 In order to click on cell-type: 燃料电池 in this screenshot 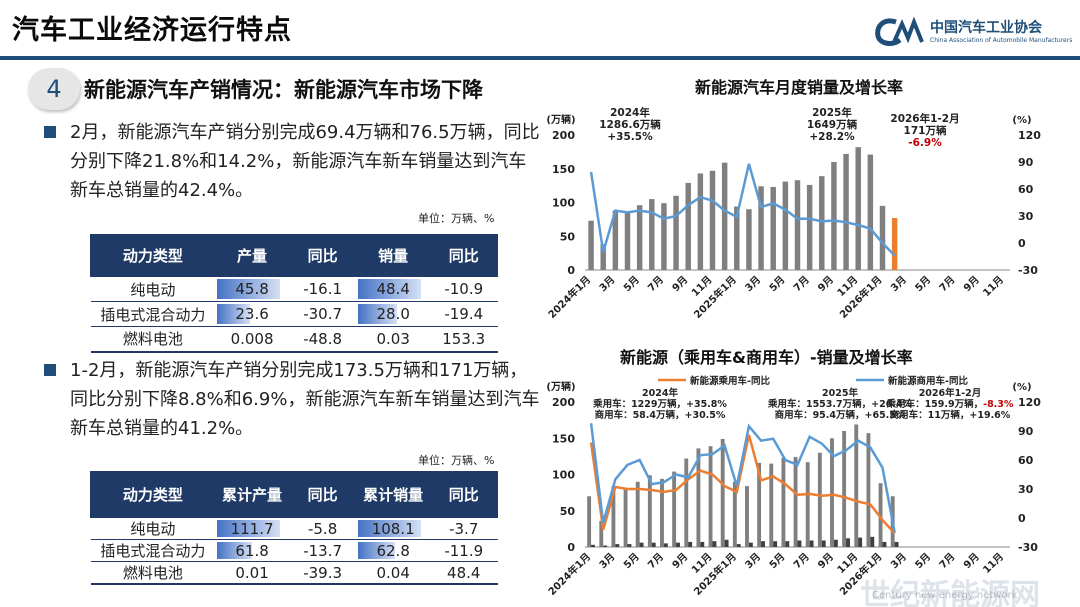, I will do `click(153, 339)`.